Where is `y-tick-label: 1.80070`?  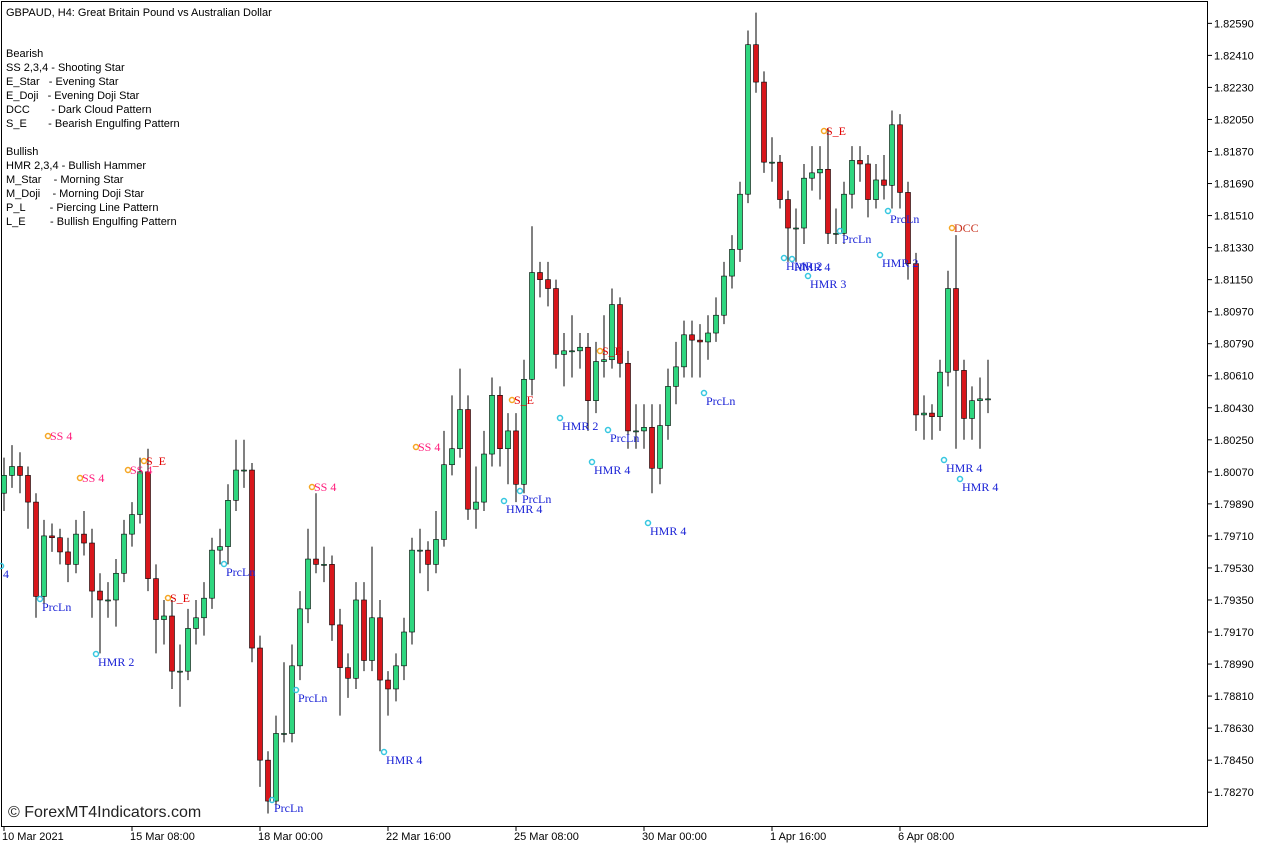
y-tick-label: 1.80070 is located at coordinates (1234, 473).